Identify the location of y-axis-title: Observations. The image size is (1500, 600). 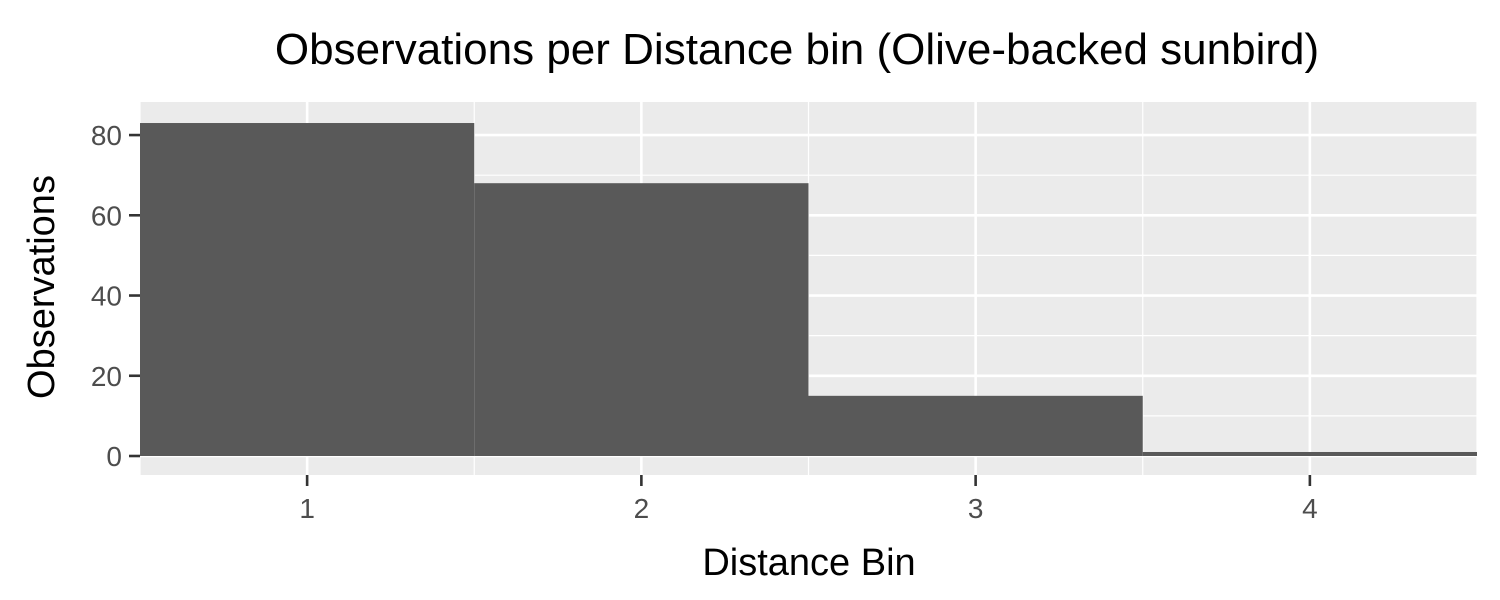
(42, 287).